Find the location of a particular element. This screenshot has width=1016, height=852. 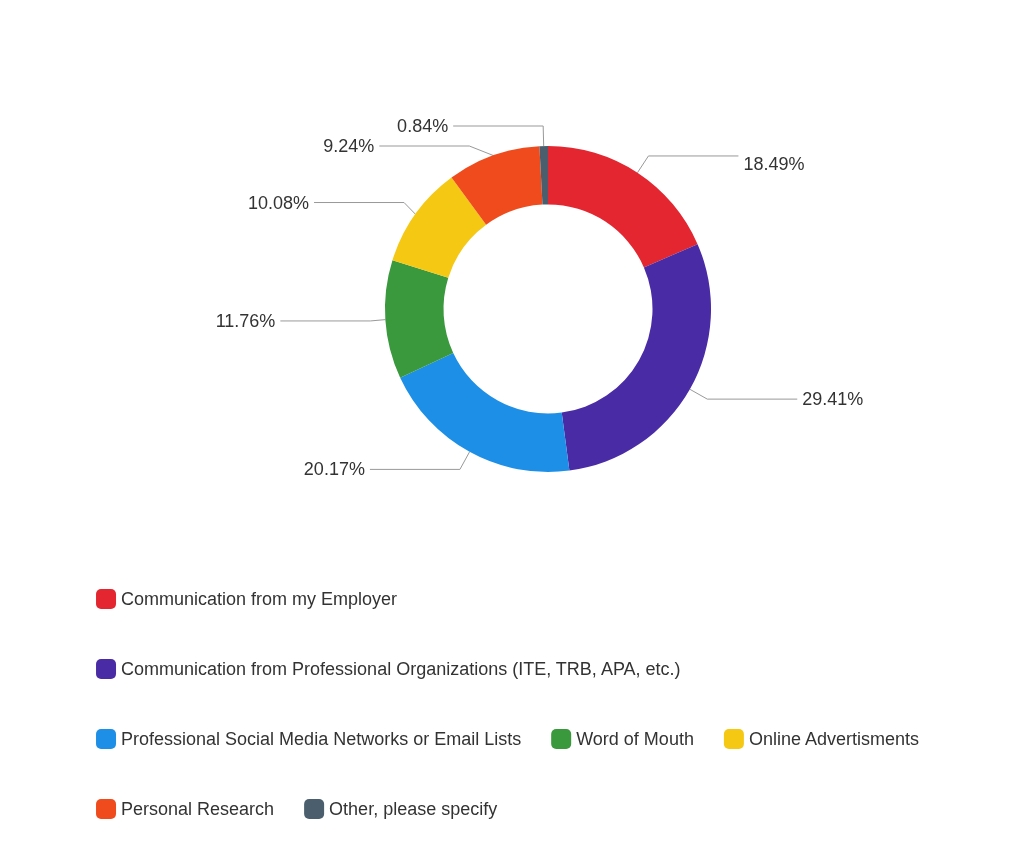

legend-label: Communication from my Employer is located at coordinates (259, 599).